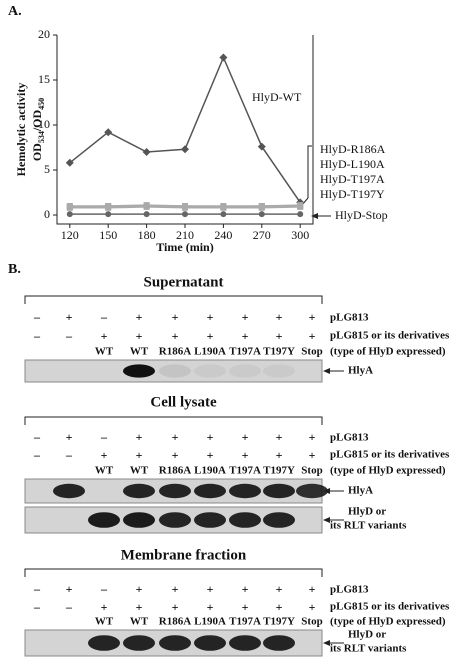  I want to click on y-tick-label: 15, so click(44, 79).